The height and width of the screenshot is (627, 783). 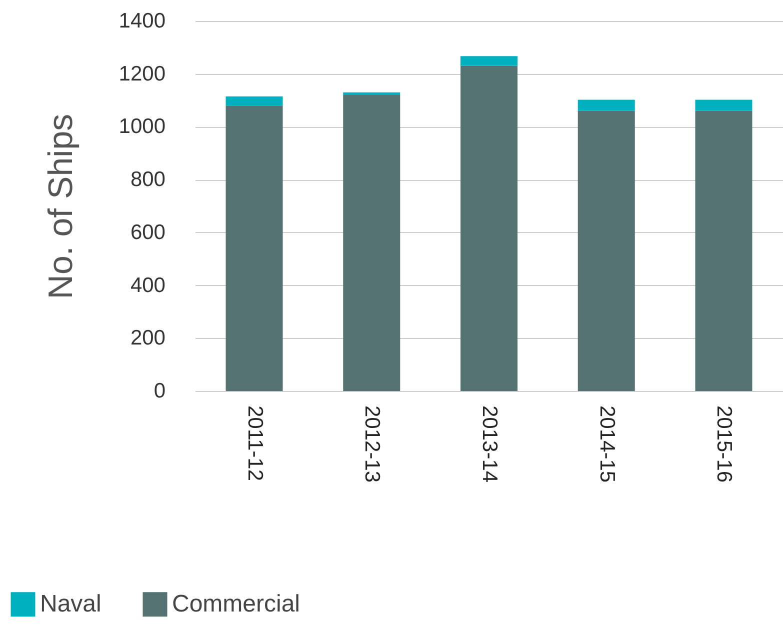 I want to click on y-tick-label: 1000, so click(x=142, y=126).